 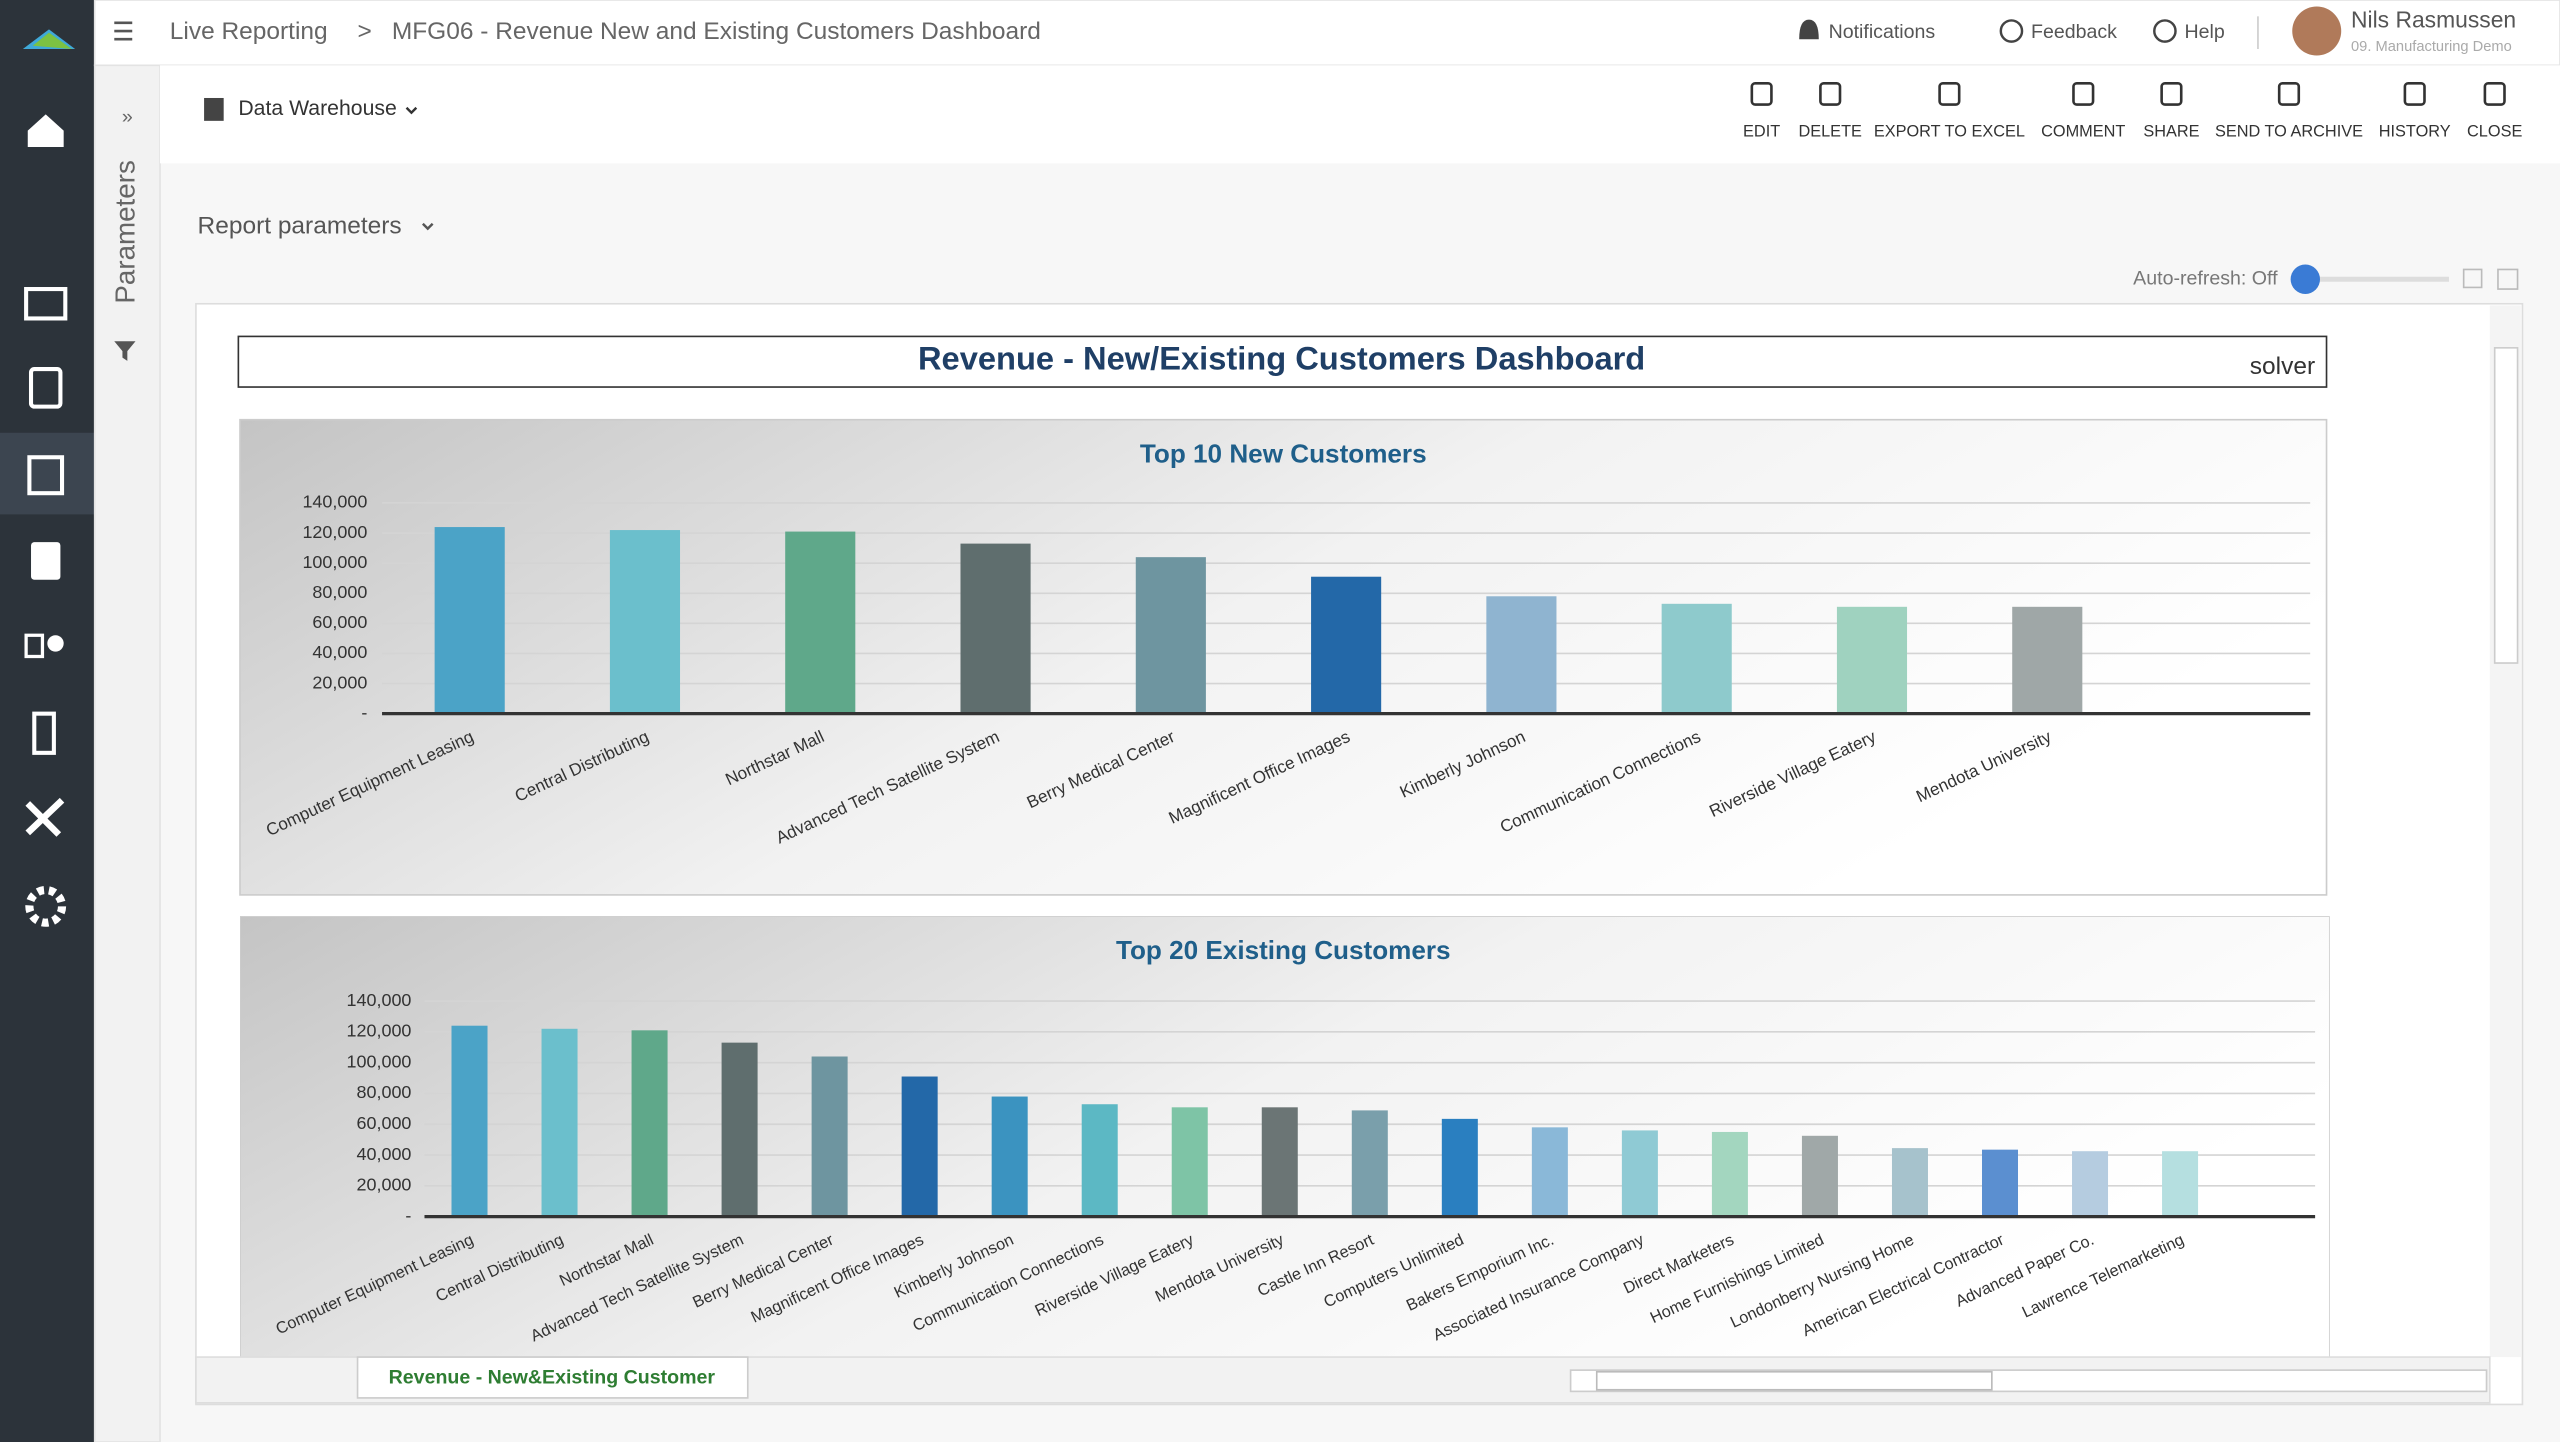 I want to click on bell-icon, so click(x=1809, y=29).